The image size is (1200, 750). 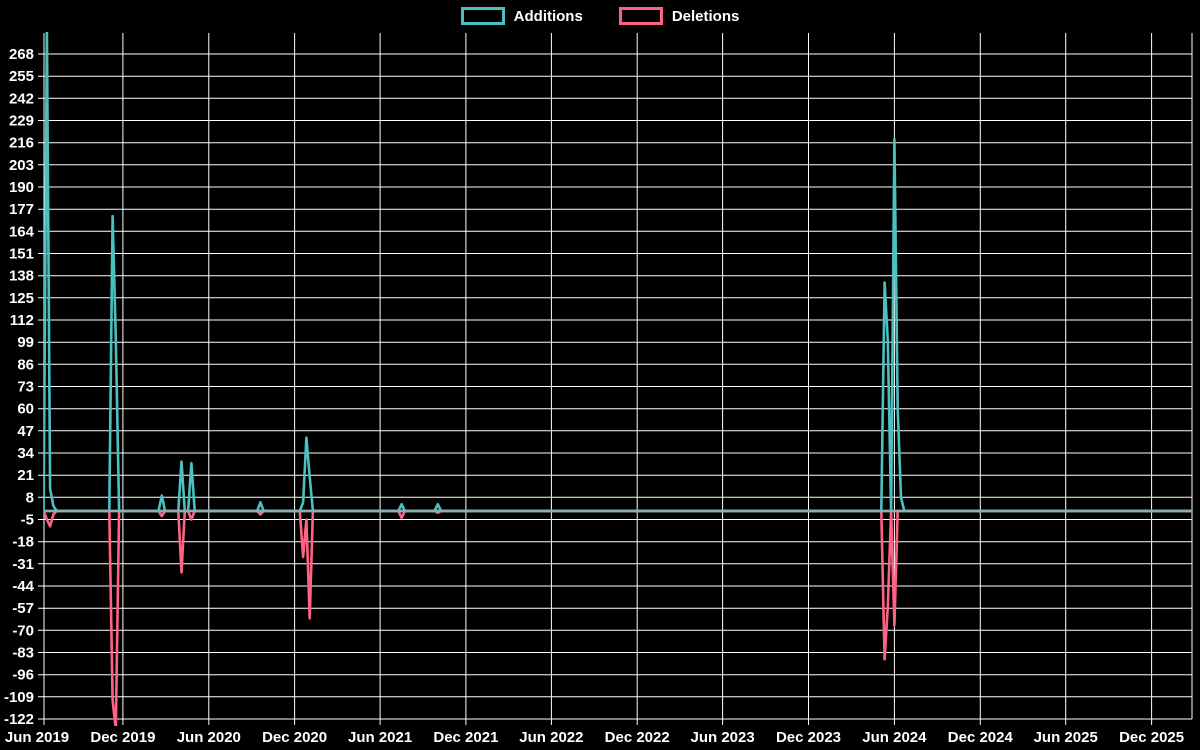 I want to click on y-tick-label: 21, so click(x=25, y=475).